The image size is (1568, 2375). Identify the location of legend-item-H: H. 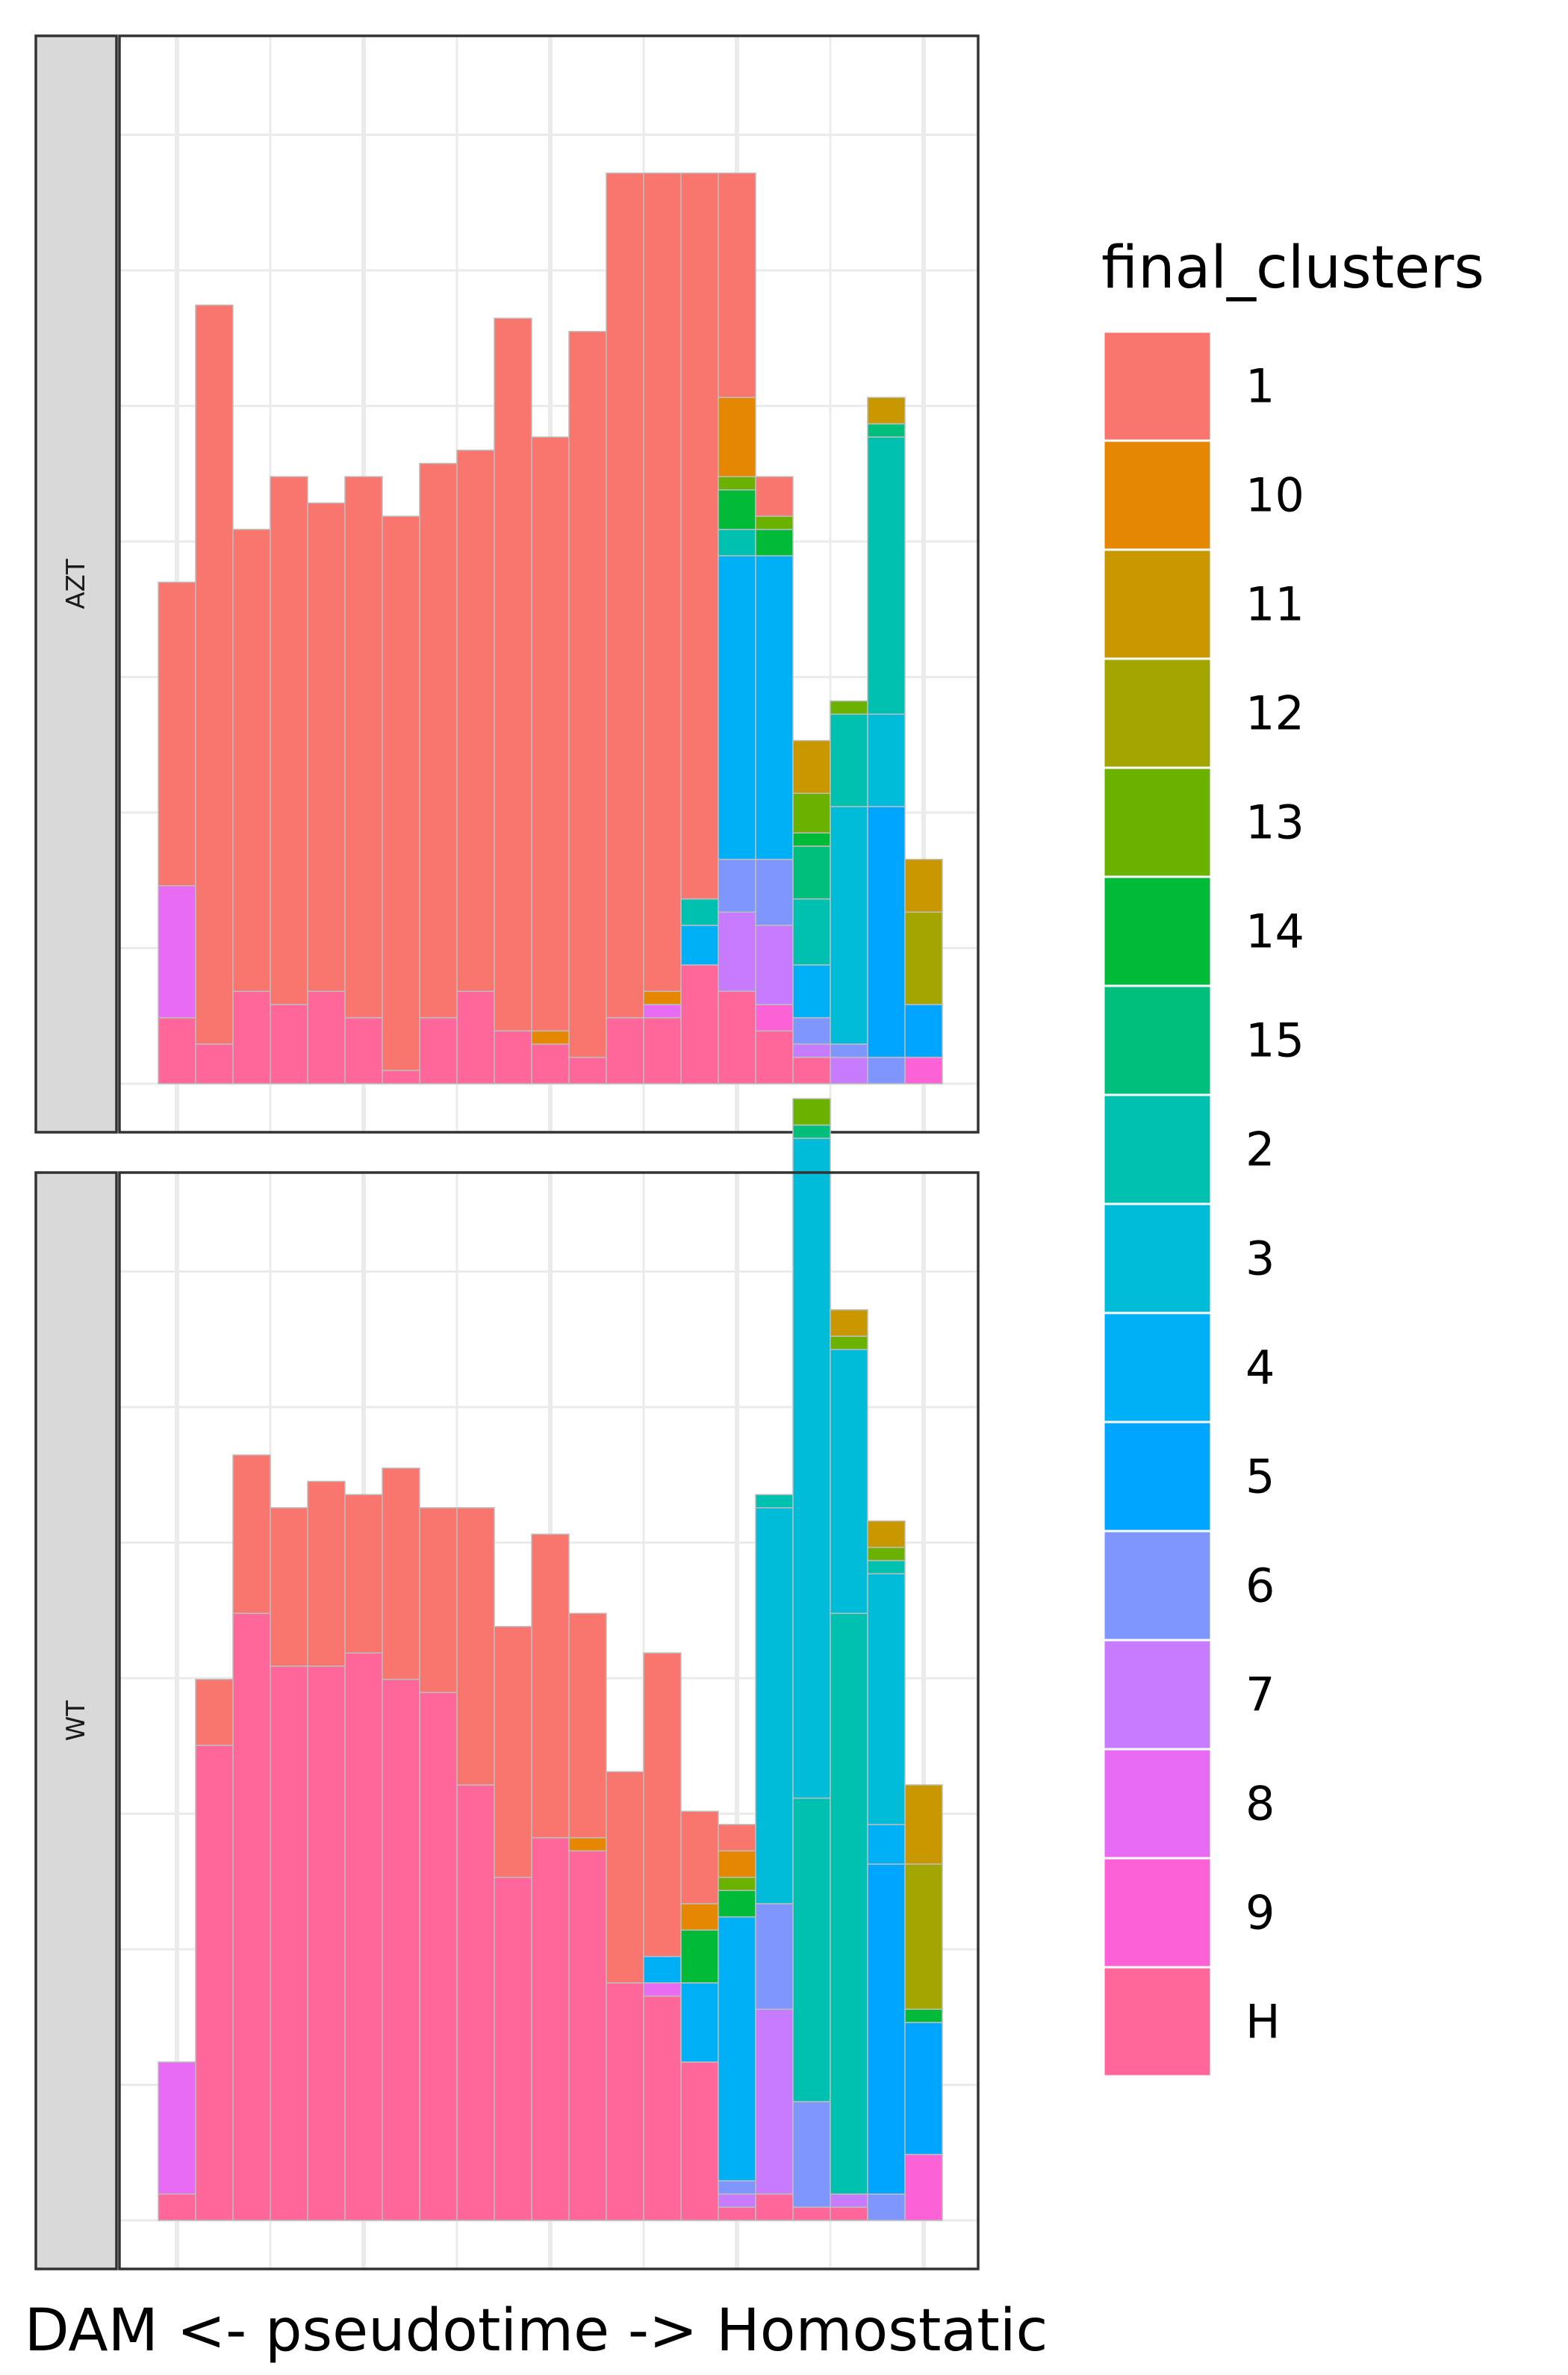
(1191, 2022).